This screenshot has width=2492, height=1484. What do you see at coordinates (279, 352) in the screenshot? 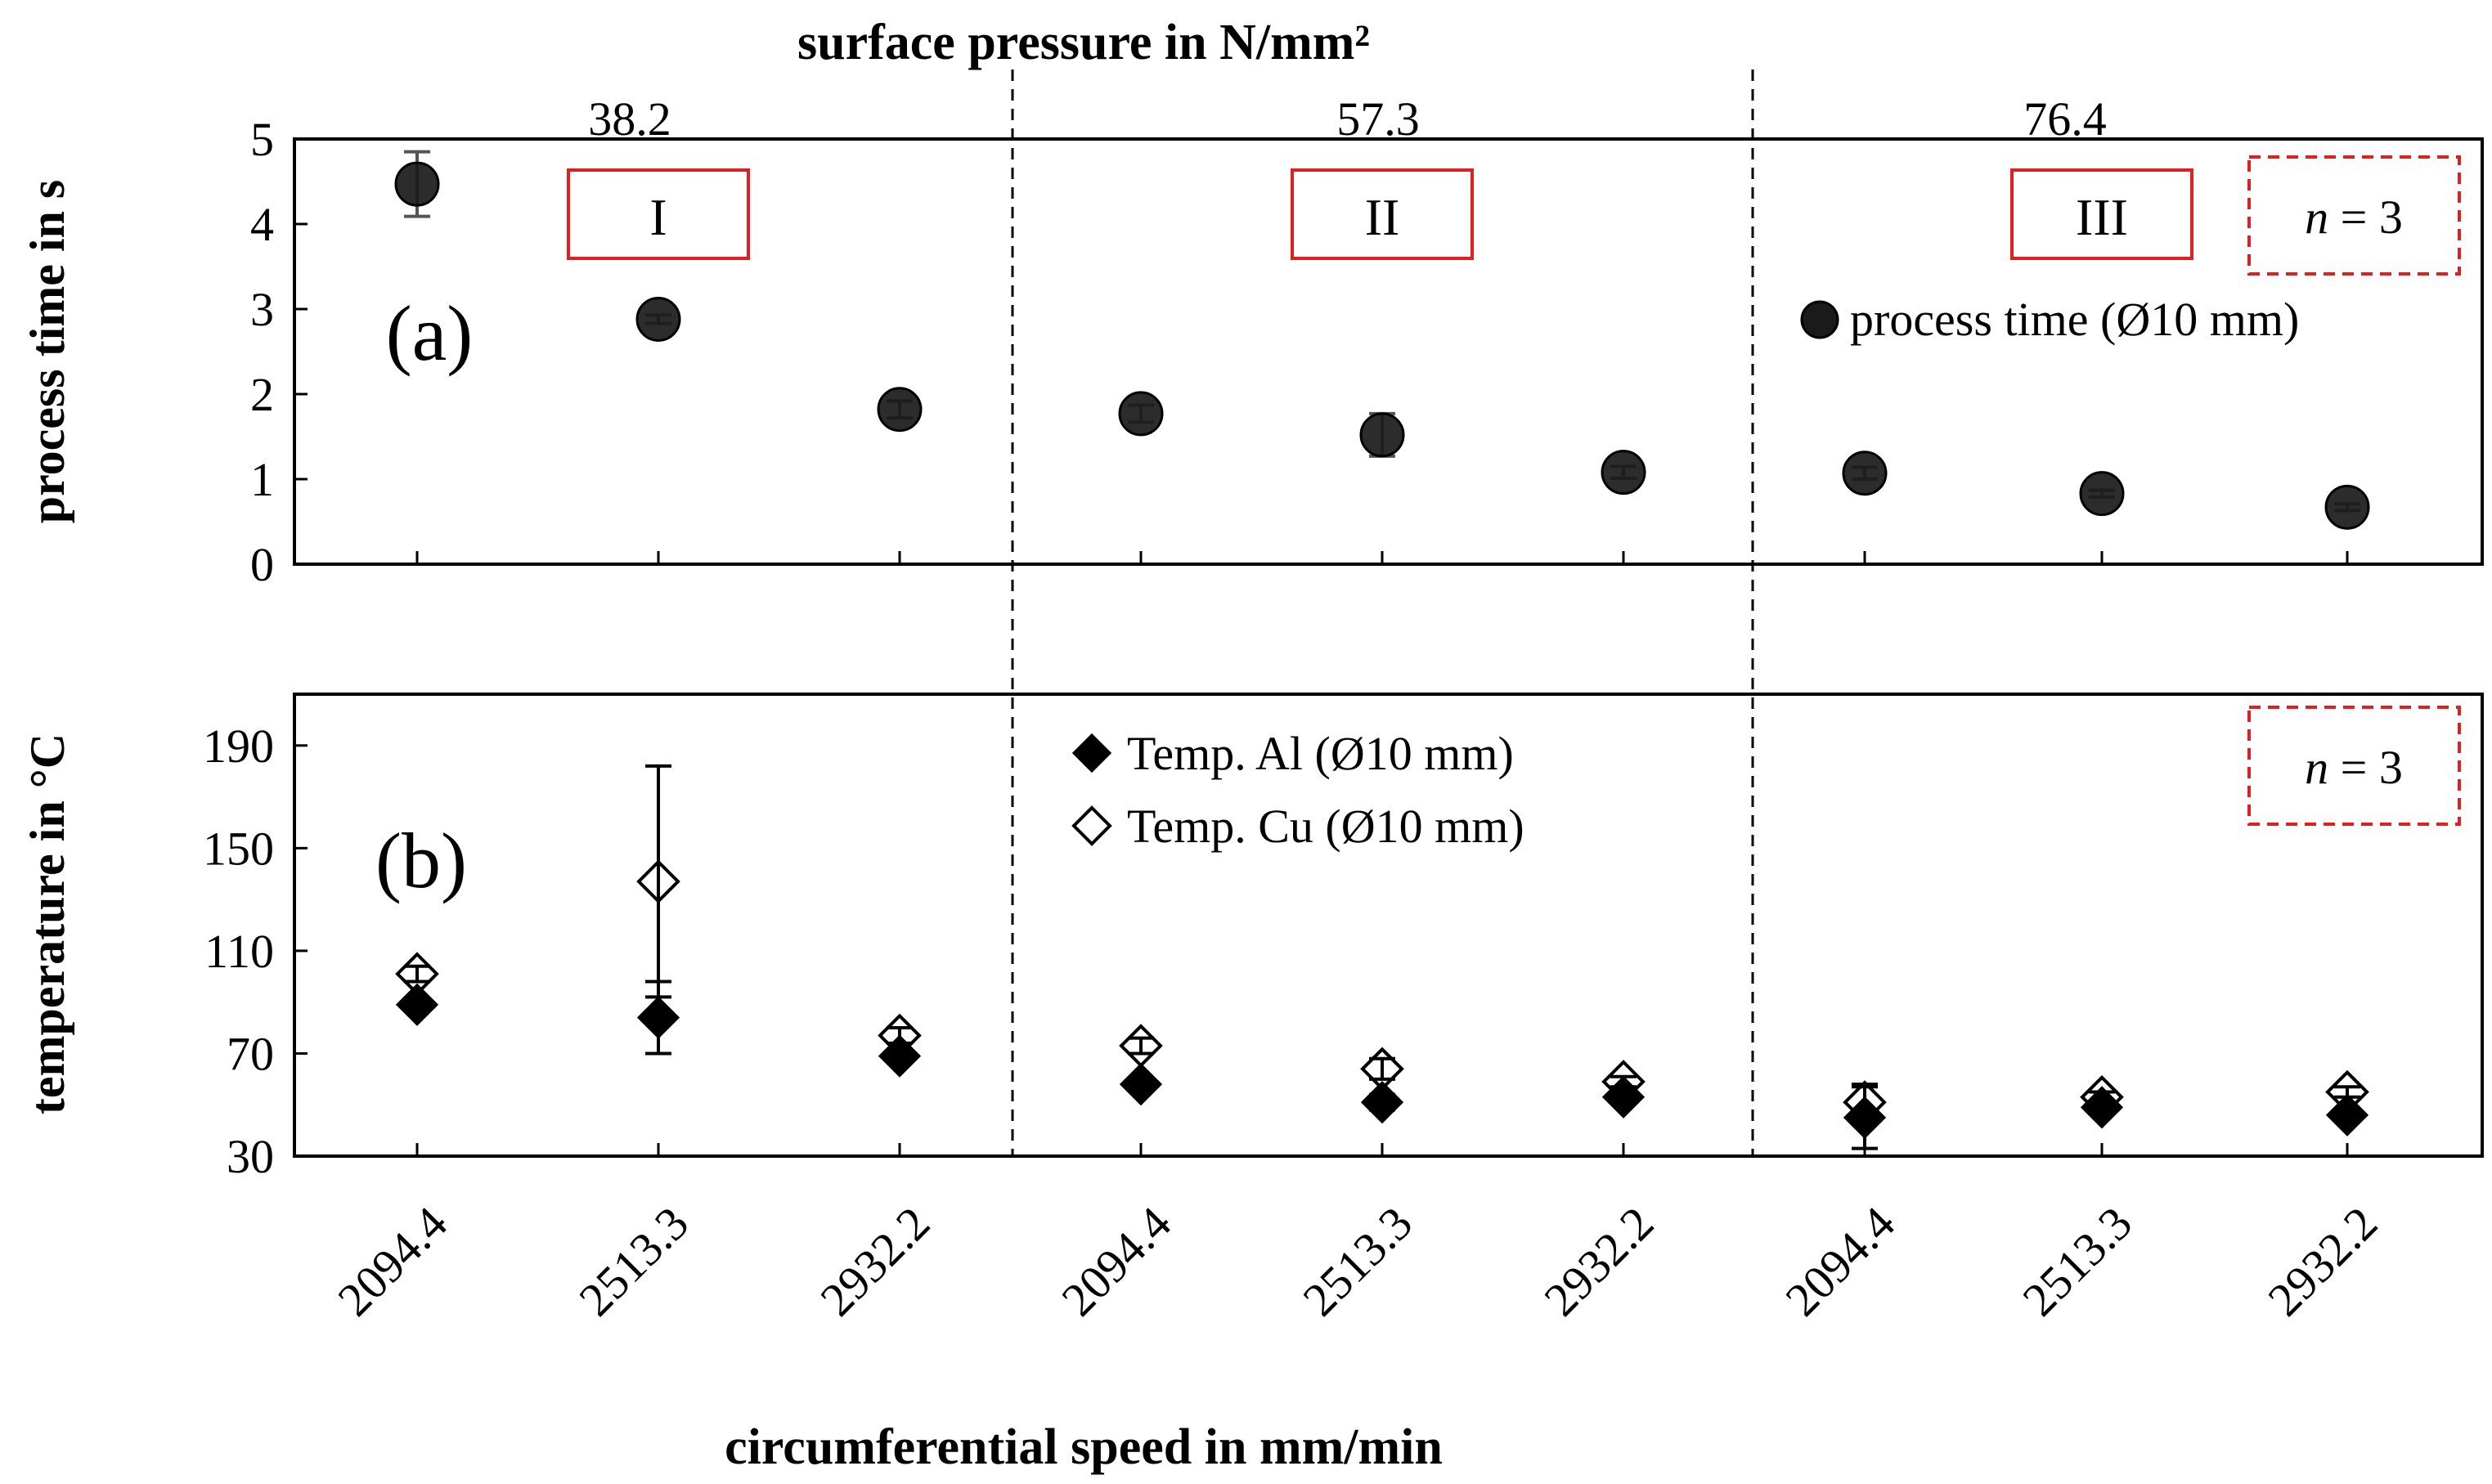
I see `panel-a-y-ticks: 0 1 2 3 4 5` at bounding box center [279, 352].